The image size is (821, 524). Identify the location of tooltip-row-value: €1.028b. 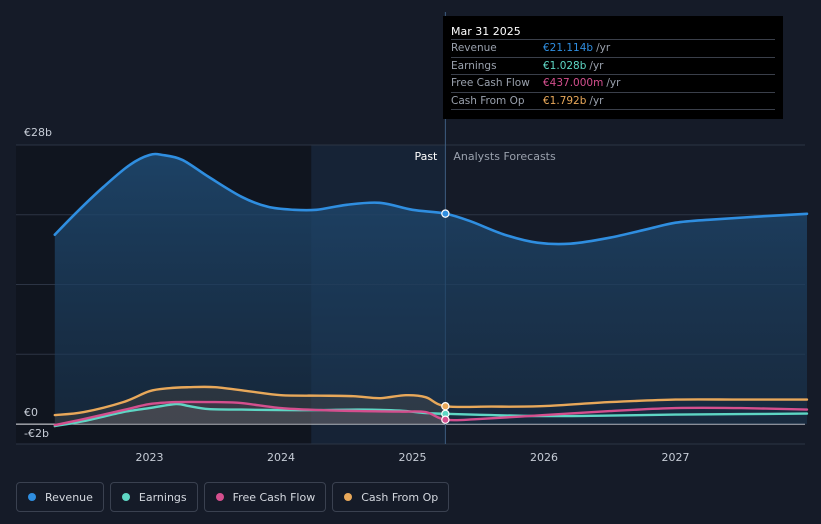
(565, 65).